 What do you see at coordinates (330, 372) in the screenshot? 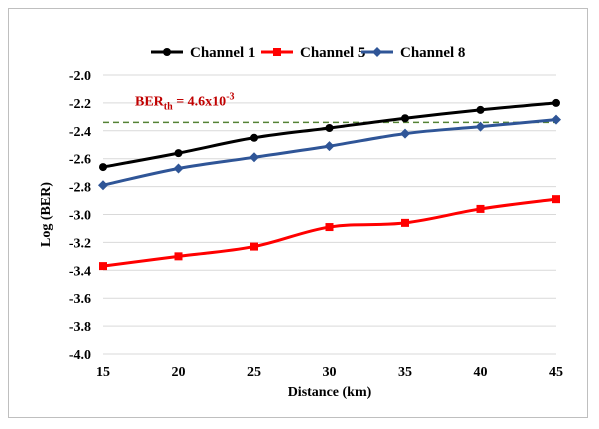
I see `x-tick-label: 30` at bounding box center [330, 372].